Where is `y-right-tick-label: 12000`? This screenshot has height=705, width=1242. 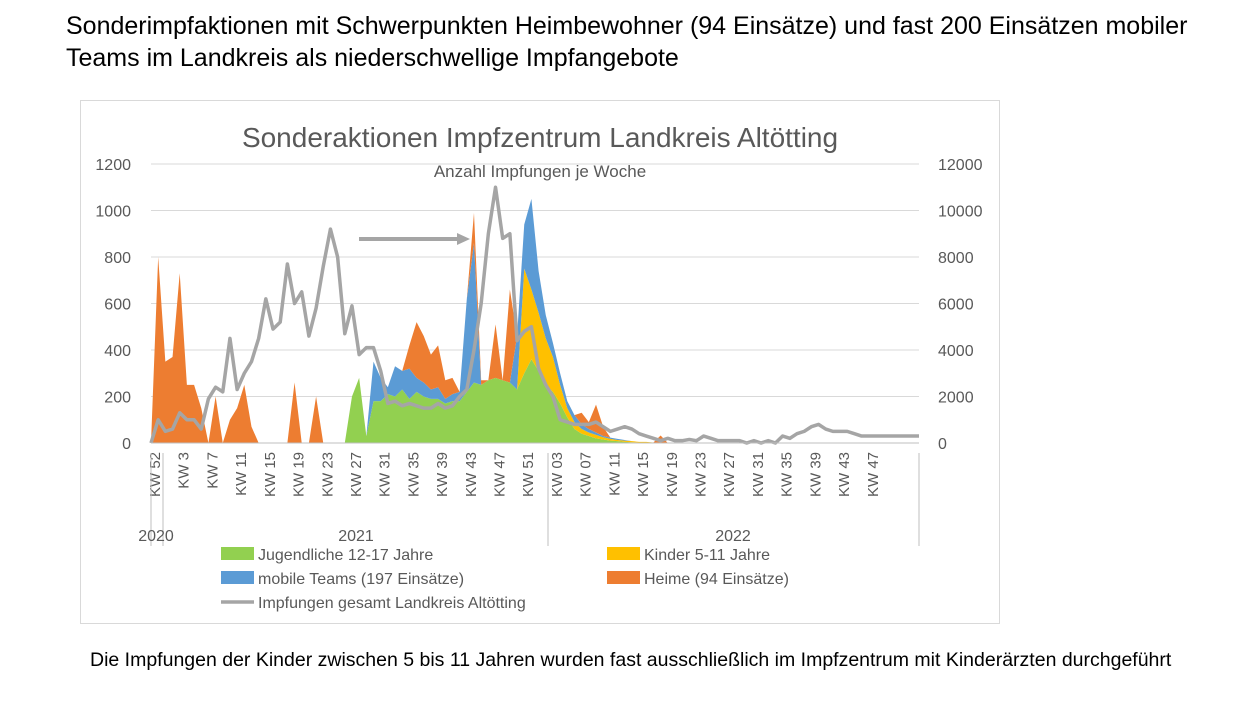
y-right-tick-label: 12000 is located at coordinates (960, 165).